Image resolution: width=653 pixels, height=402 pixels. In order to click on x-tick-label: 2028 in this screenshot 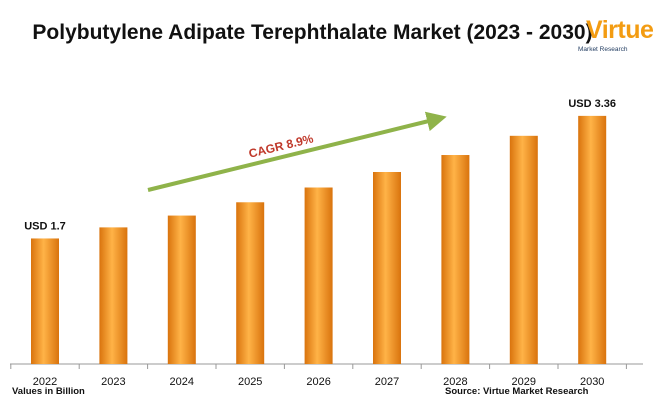, I will do `click(455, 382)`.